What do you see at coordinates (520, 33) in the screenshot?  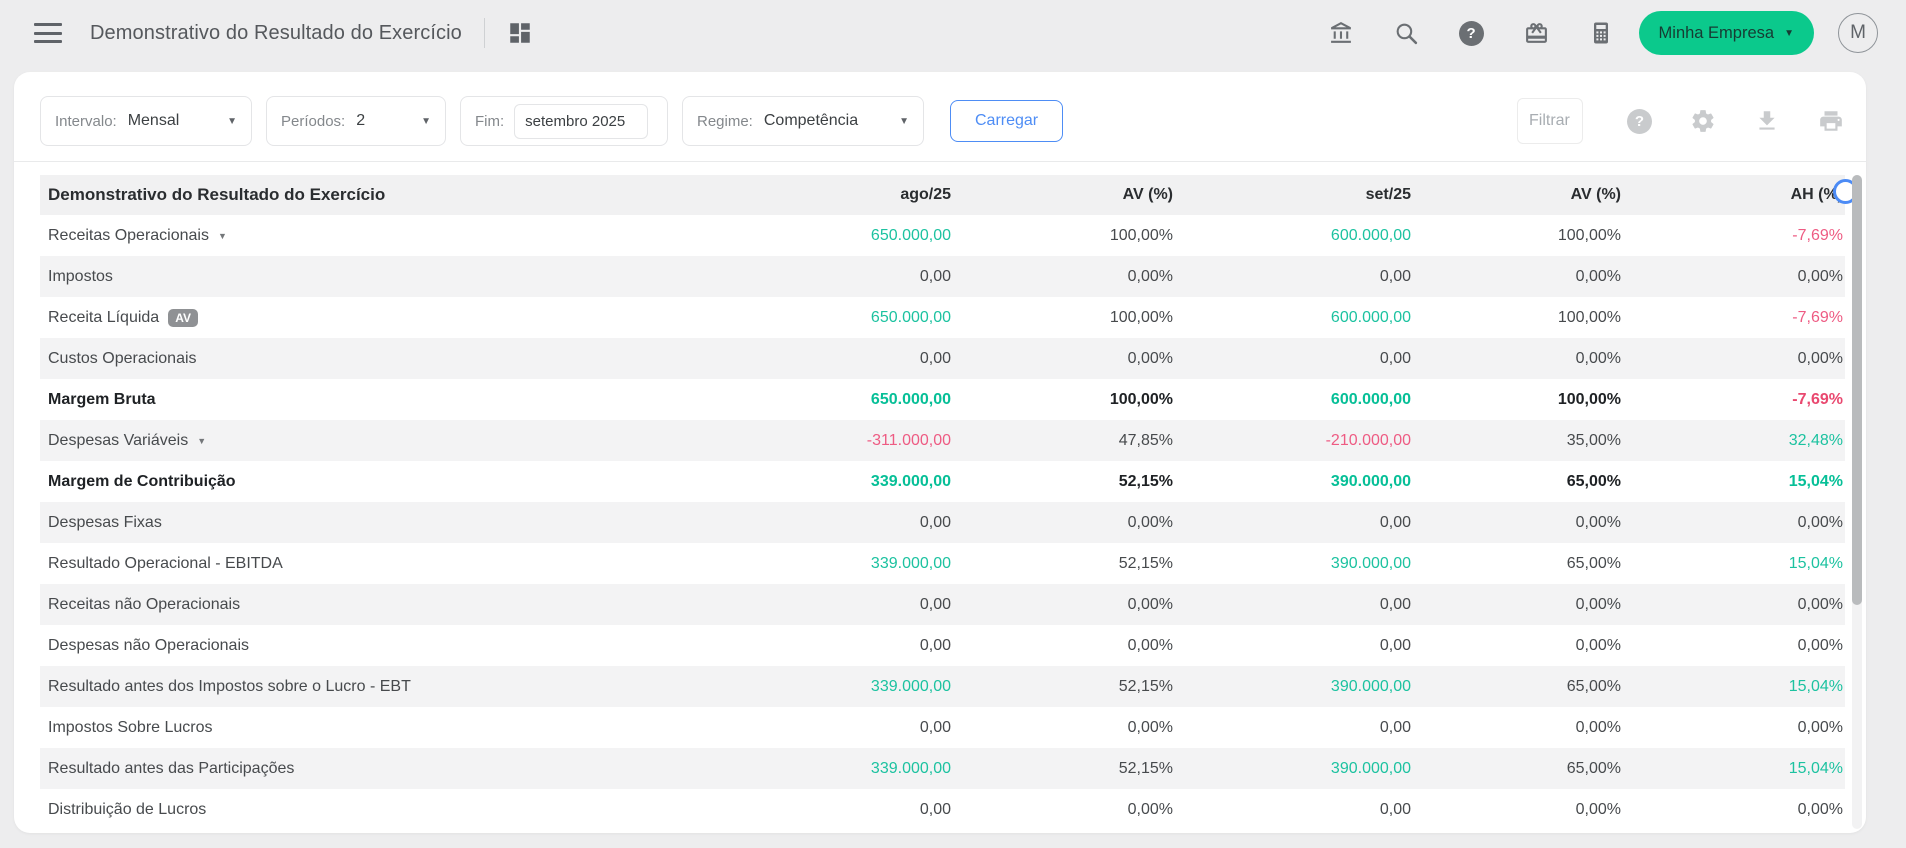 I see `dashboard-icon` at bounding box center [520, 33].